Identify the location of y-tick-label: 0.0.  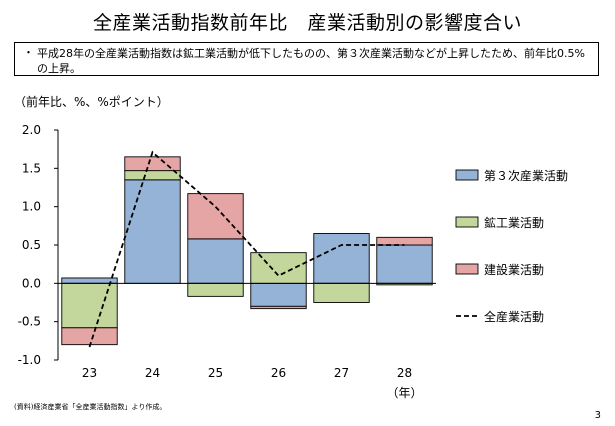
(31, 283).